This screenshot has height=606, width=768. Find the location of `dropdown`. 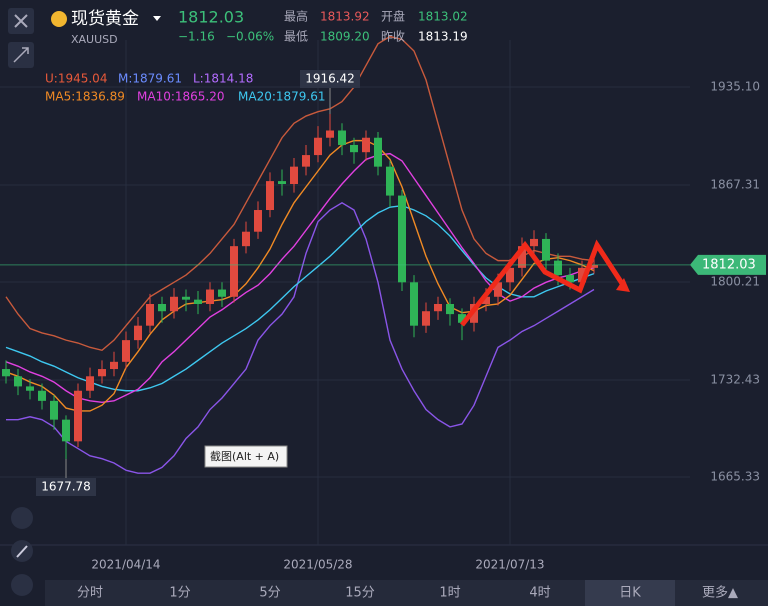

dropdown is located at coordinates (157, 18).